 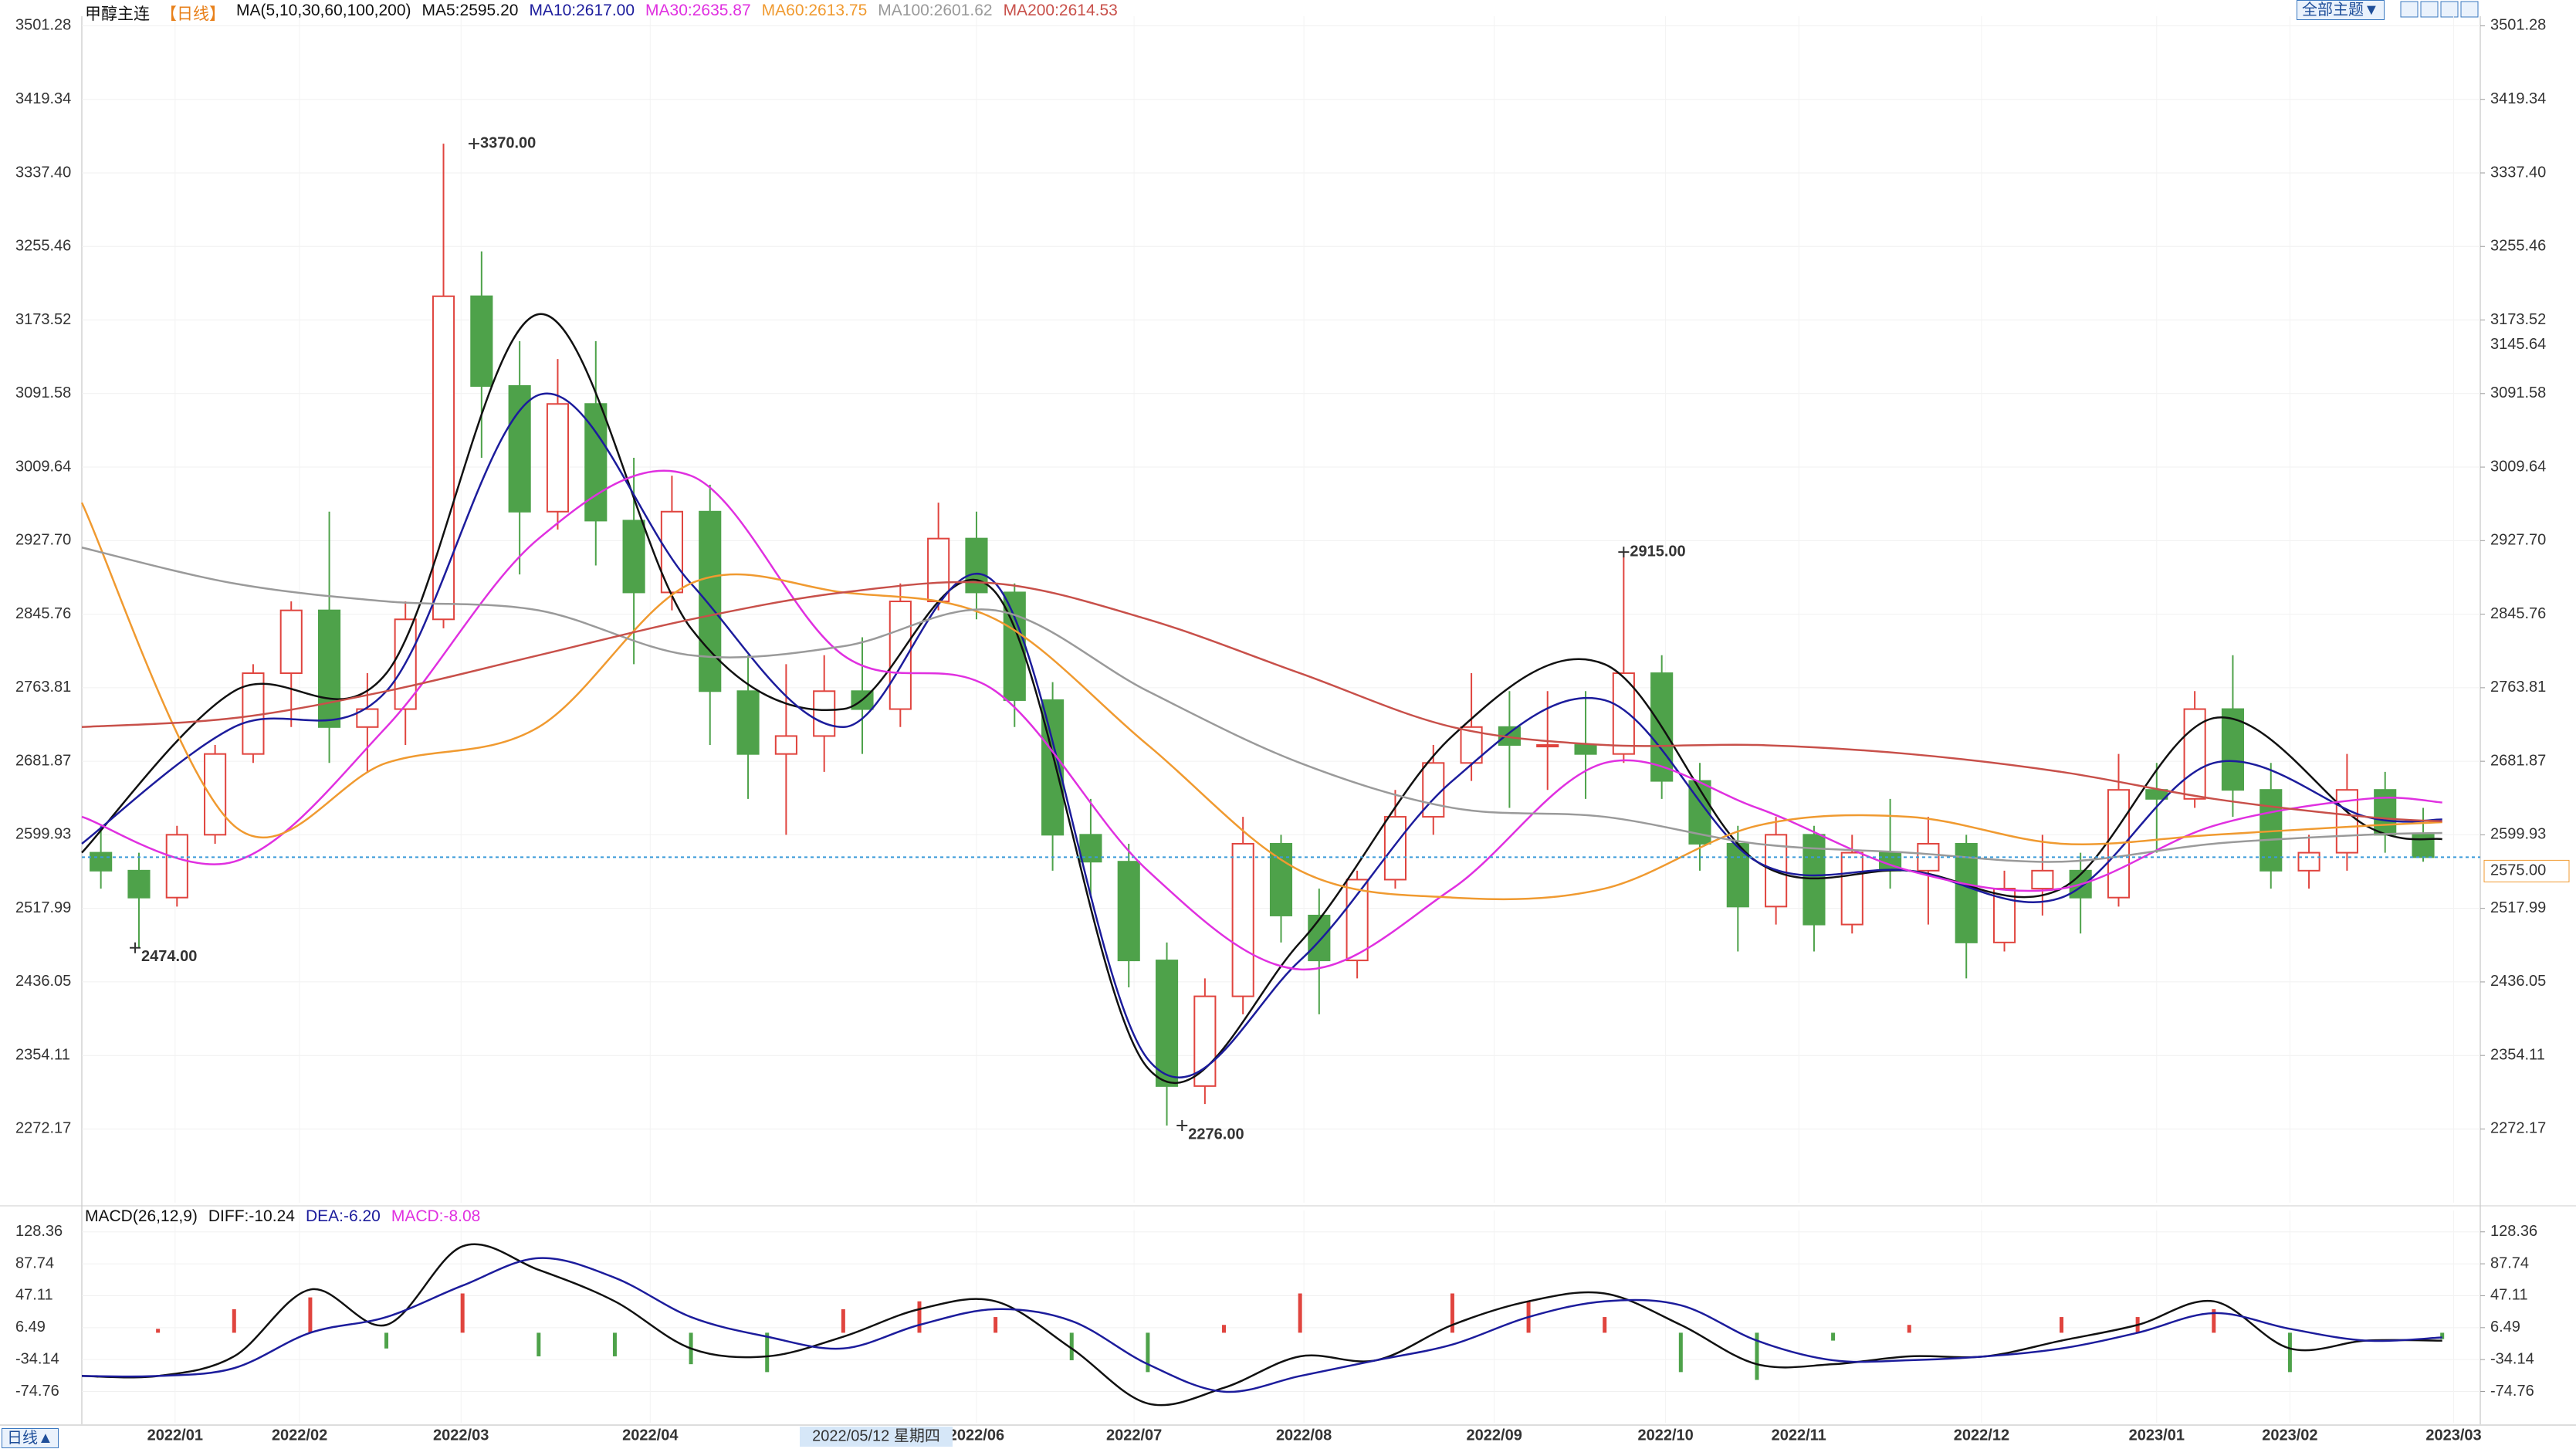 I want to click on annotation-label: 3370.00, so click(x=508, y=142).